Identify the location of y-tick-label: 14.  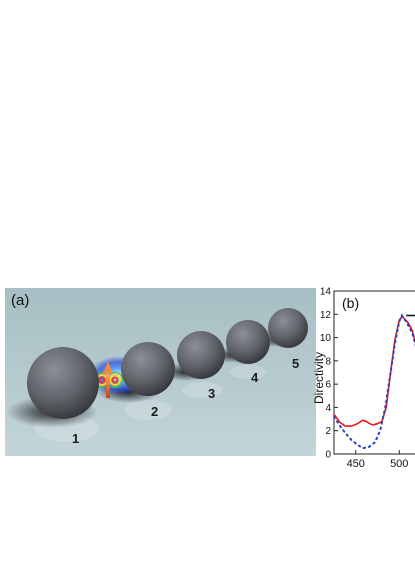
(326, 292).